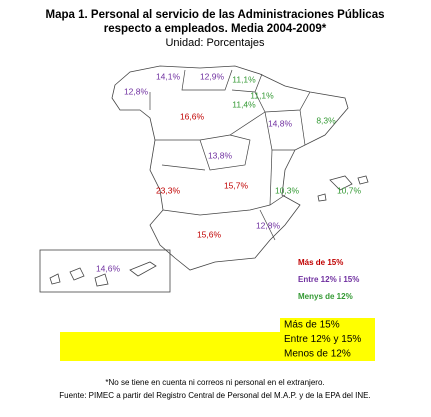  What do you see at coordinates (108, 268) in the screenshot?
I see `region-label: 14,6%` at bounding box center [108, 268].